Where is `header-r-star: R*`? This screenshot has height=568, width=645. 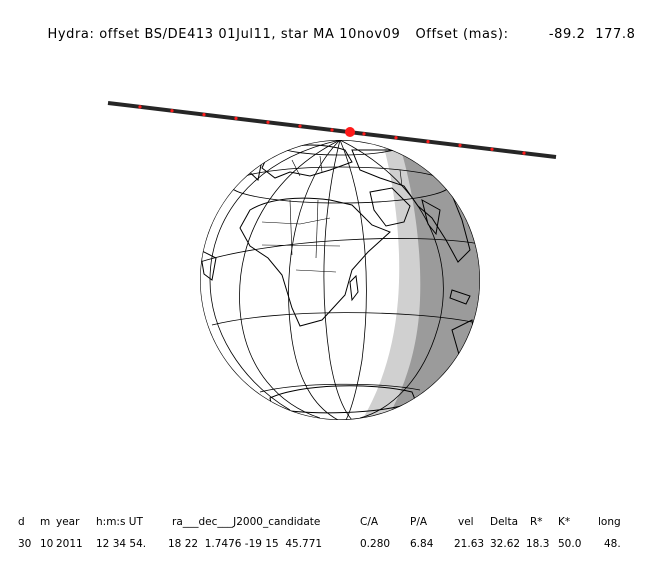 header-r-star: R* is located at coordinates (536, 522).